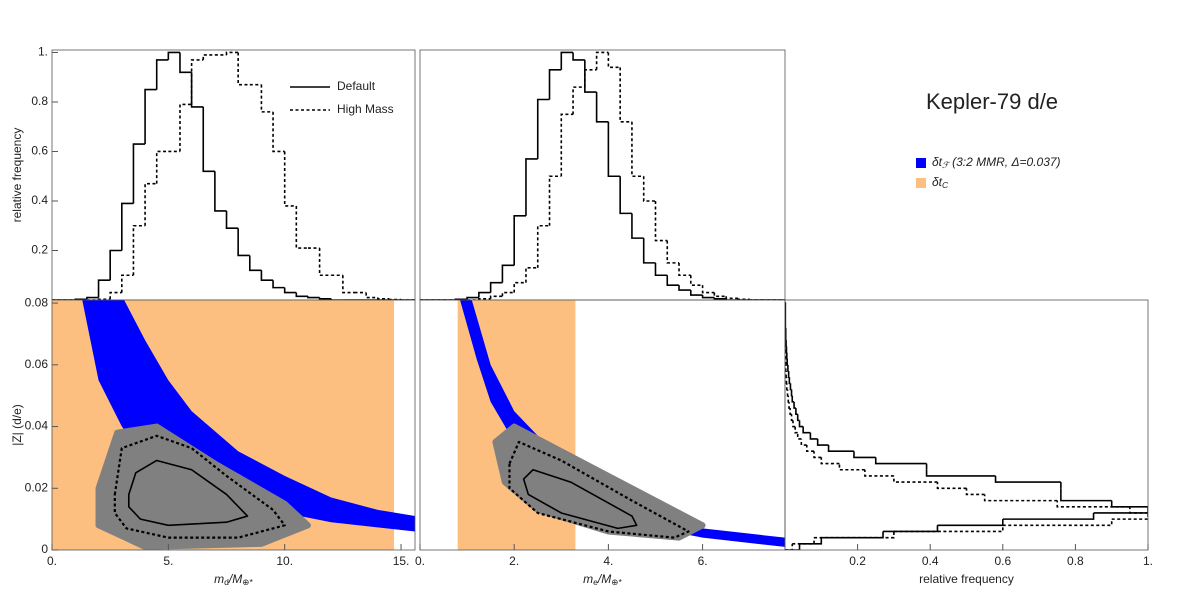 This screenshot has height=600, width=1200. Describe the element at coordinates (945, 185) in the screenshot. I see `label-part: C` at that location.